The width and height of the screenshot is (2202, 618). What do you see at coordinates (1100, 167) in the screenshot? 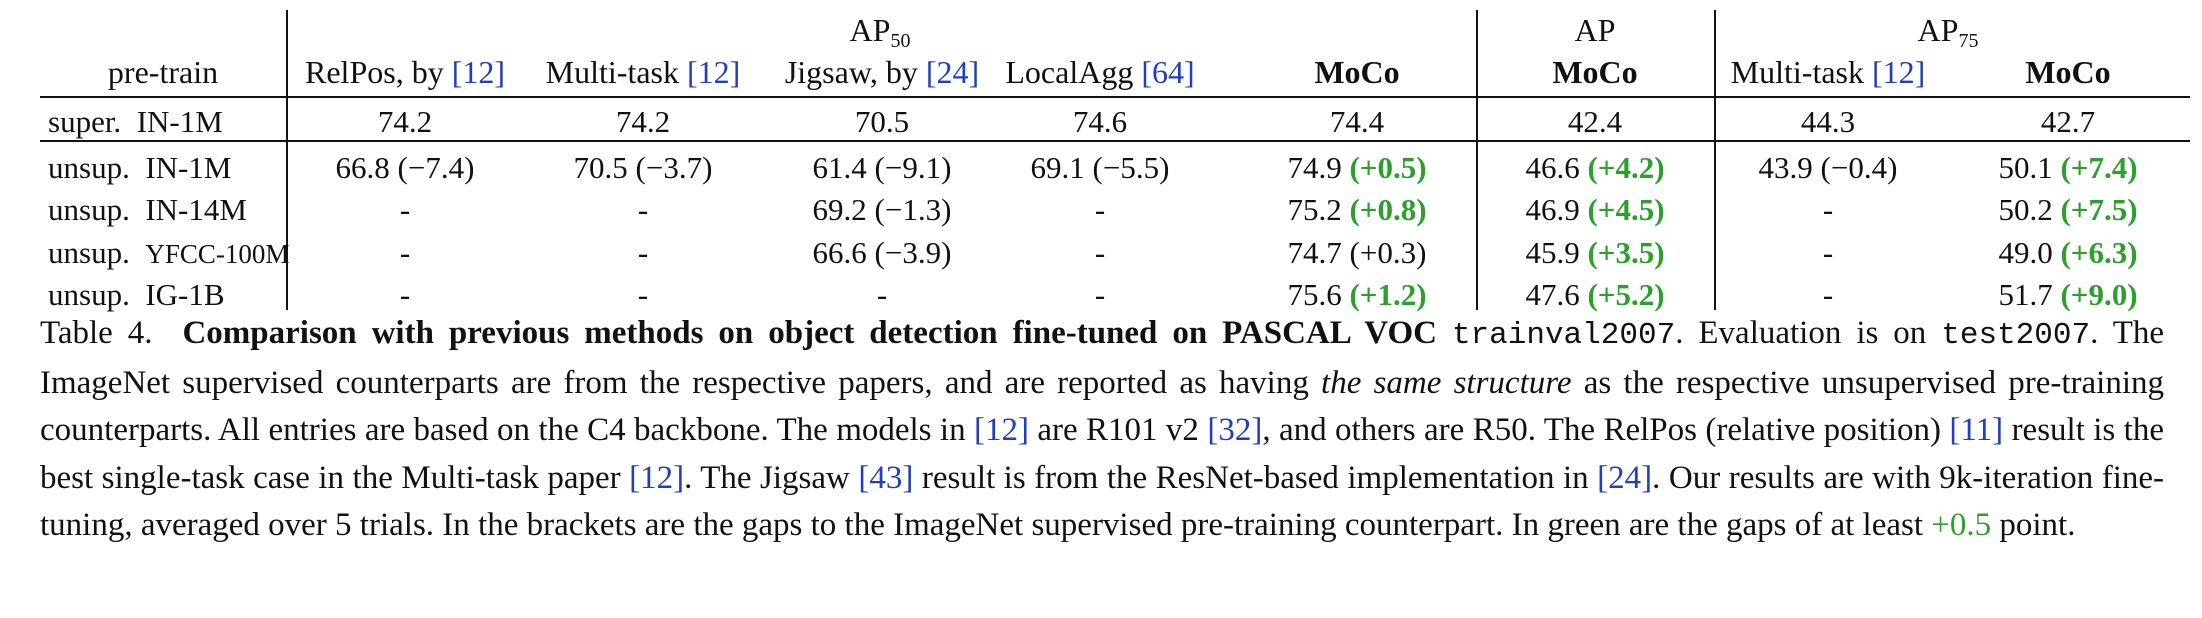
I see `table-cell: 69.1 (−5.5)` at bounding box center [1100, 167].